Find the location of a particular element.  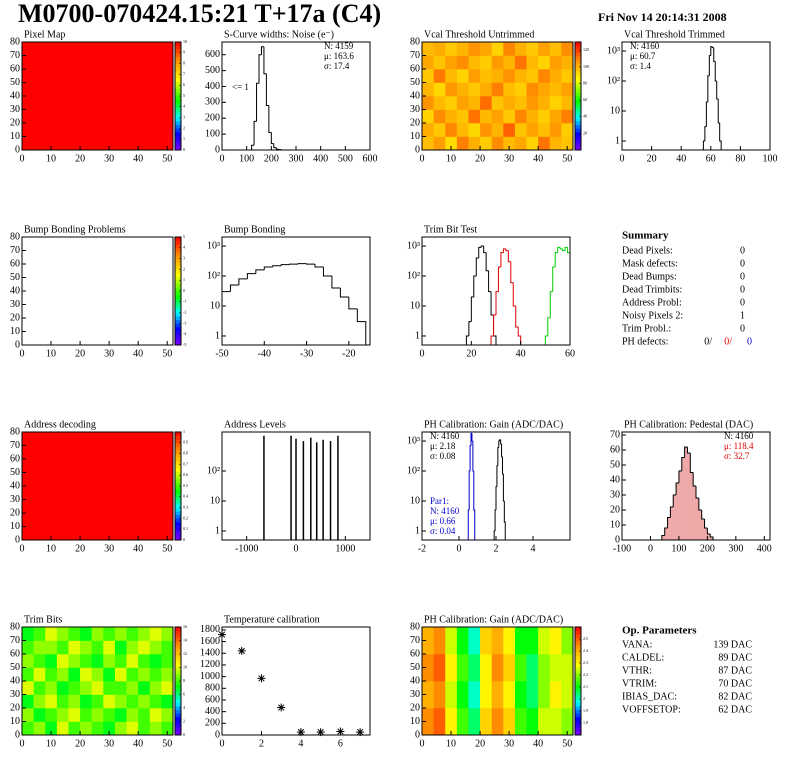

x-tick-label: 50 is located at coordinates (567, 743).